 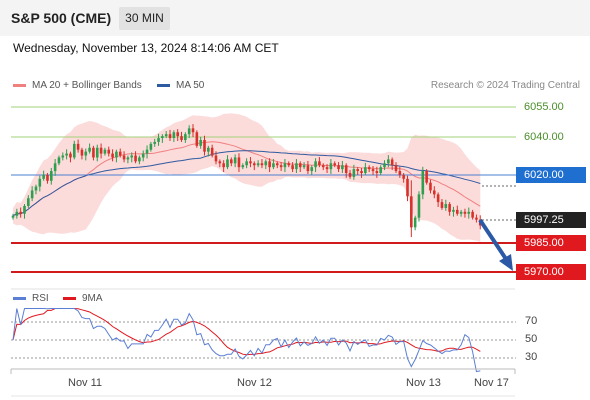 What do you see at coordinates (69, 298) in the screenshot?
I see `rsi-9ma-swatch-icon` at bounding box center [69, 298].